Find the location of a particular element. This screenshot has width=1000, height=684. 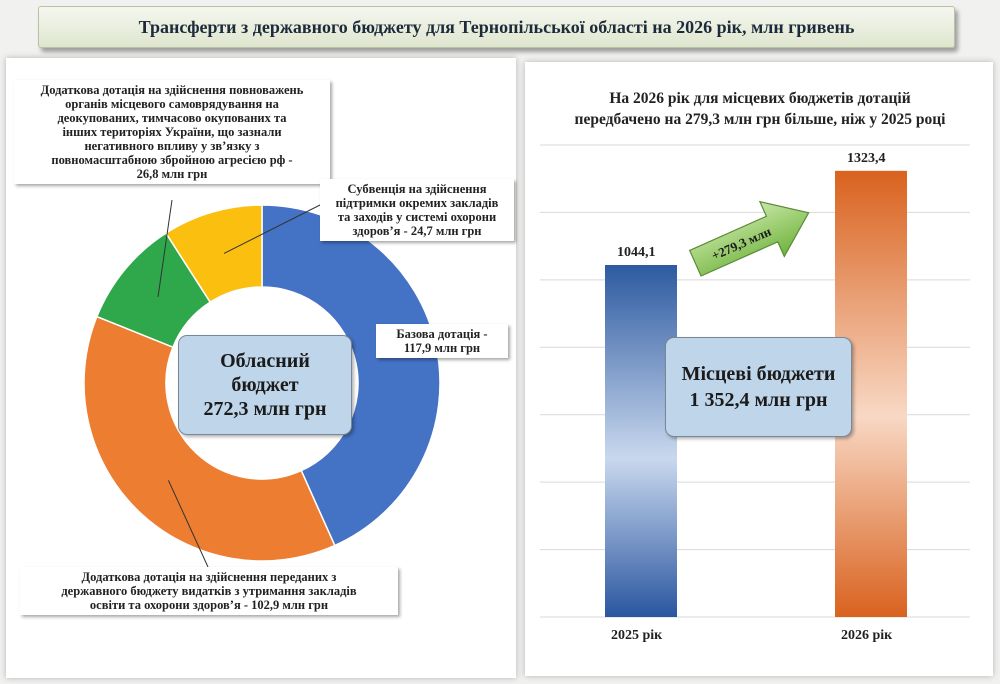

callout-yellow-line: підтримки окремих закладів is located at coordinates (417, 203).